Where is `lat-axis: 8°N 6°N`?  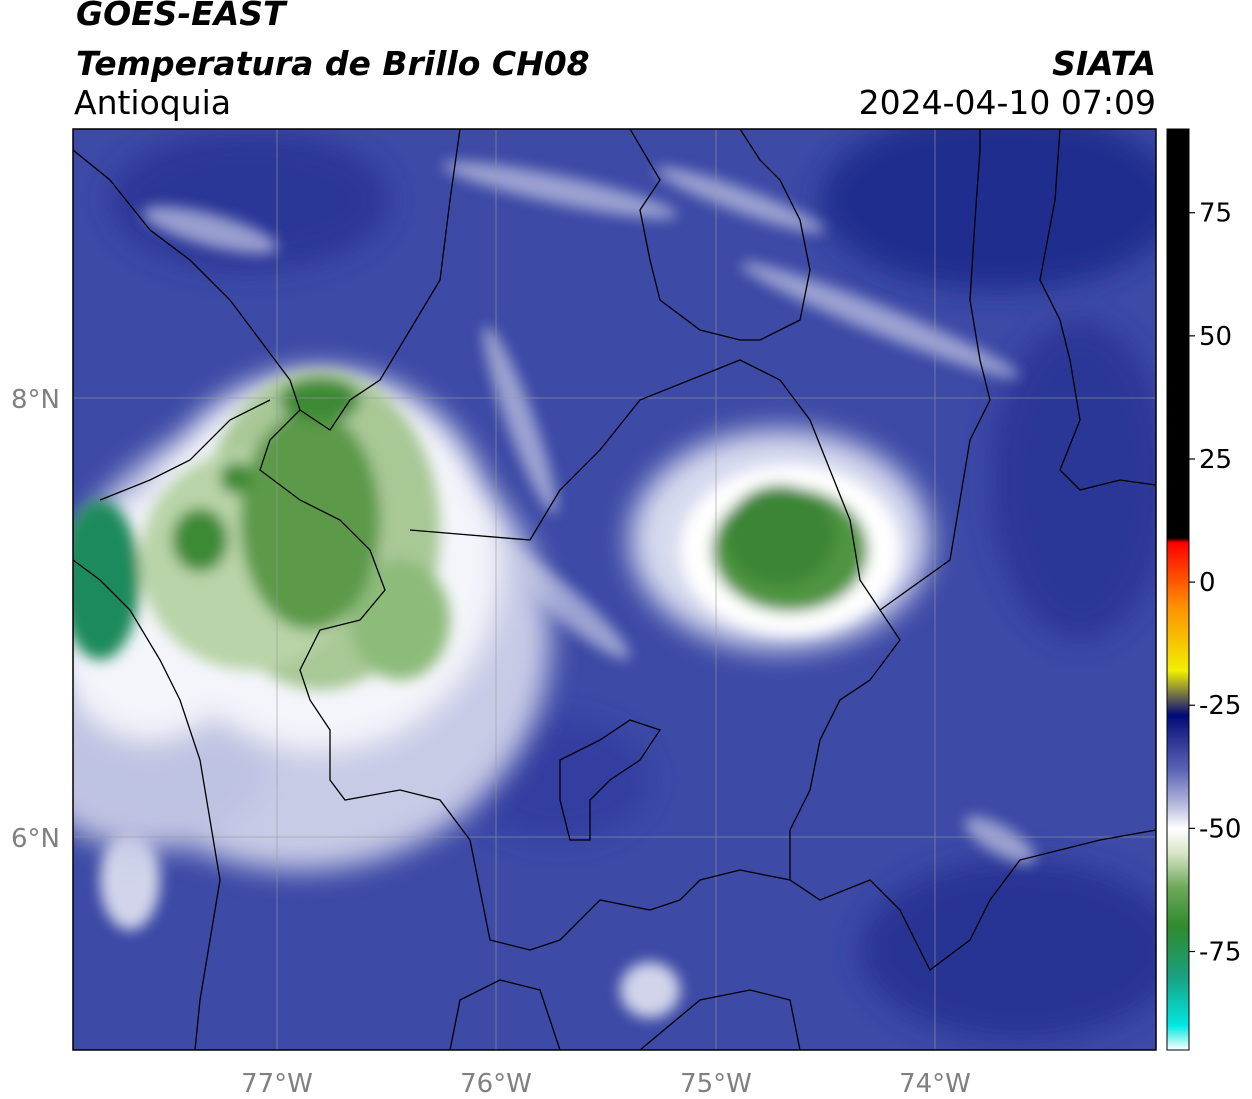 lat-axis: 8°N 6°N is located at coordinates (35, 619).